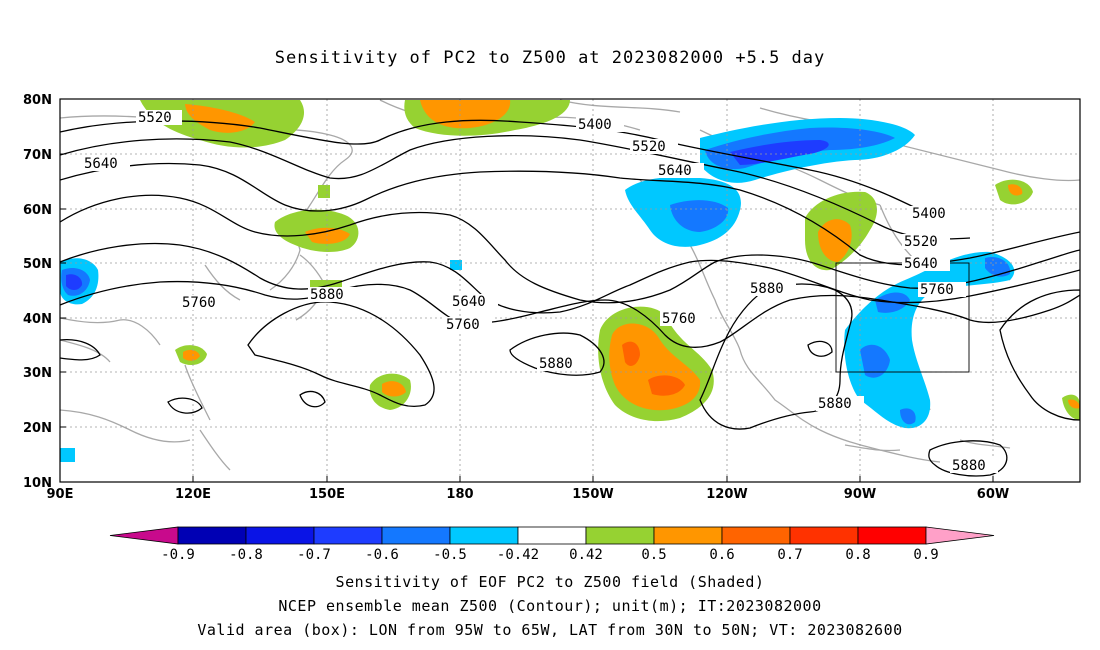  Describe the element at coordinates (960, 535) in the screenshot. I see `colorbar-arrow-high` at that location.